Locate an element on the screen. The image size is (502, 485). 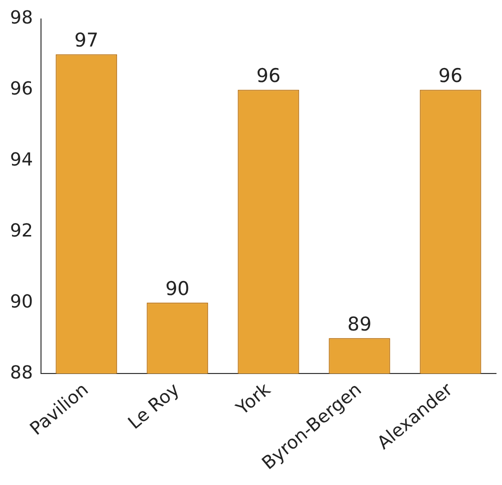
data-label: 90 is located at coordinates (177, 289).